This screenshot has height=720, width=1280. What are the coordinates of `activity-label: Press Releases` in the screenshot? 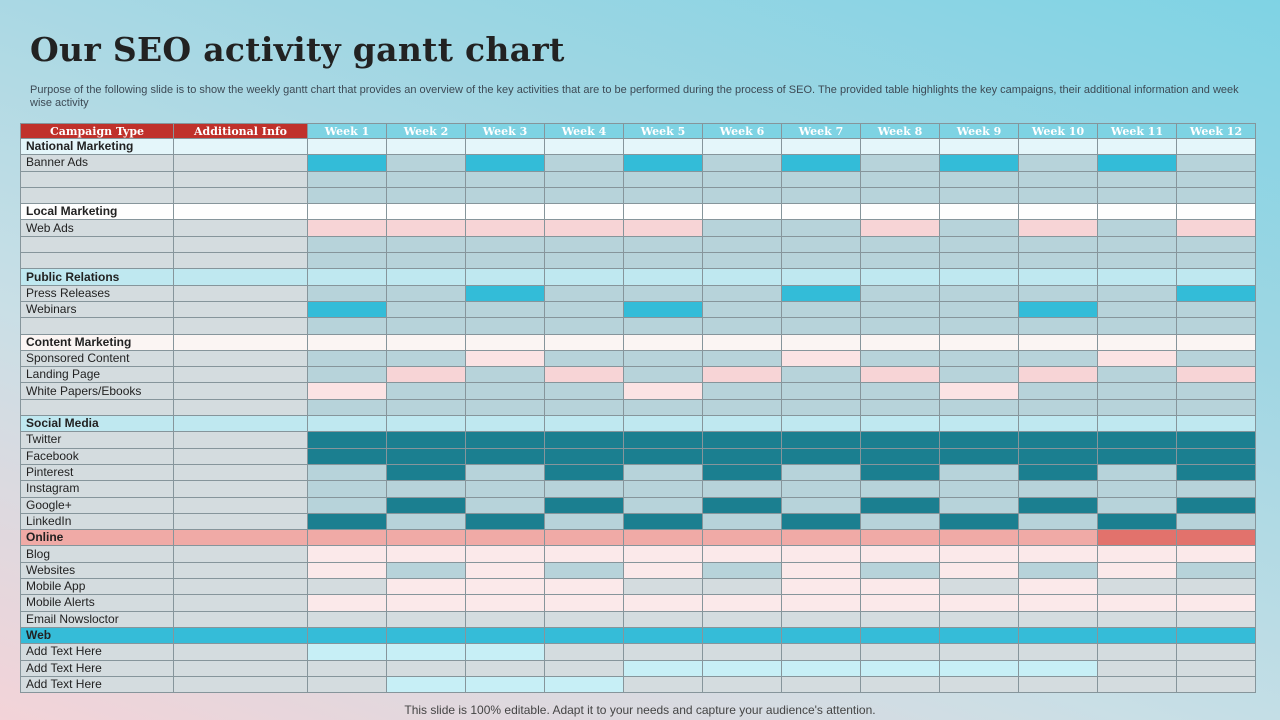 It's located at (97, 293).